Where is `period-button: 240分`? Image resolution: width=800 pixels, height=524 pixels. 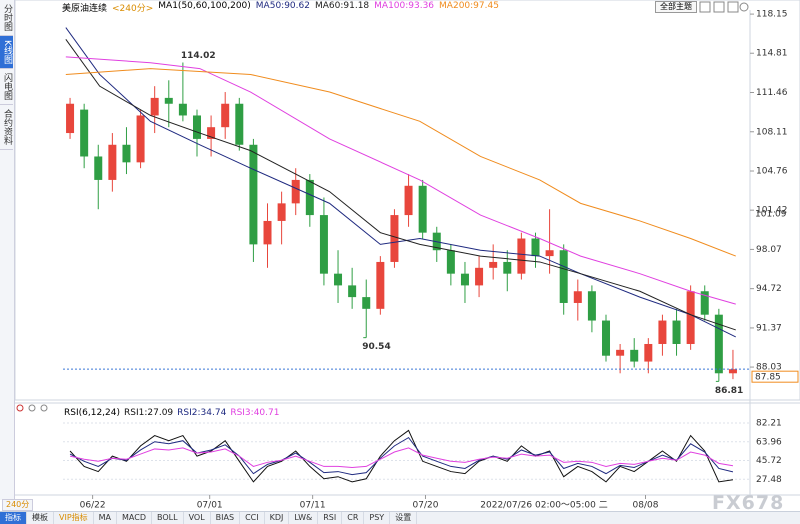 period-button: 240分 is located at coordinates (18, 505).